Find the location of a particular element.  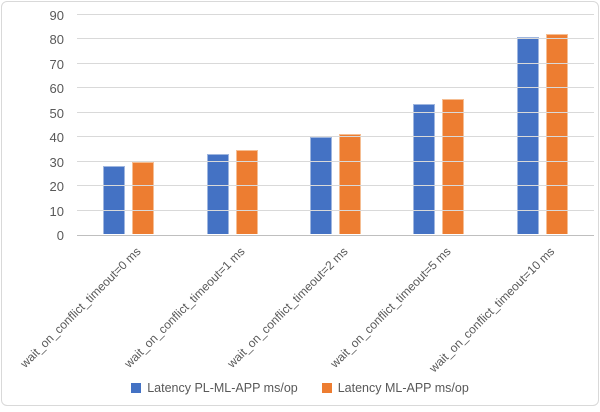

legend-label: Latency ML-APP ms/op is located at coordinates (403, 388).